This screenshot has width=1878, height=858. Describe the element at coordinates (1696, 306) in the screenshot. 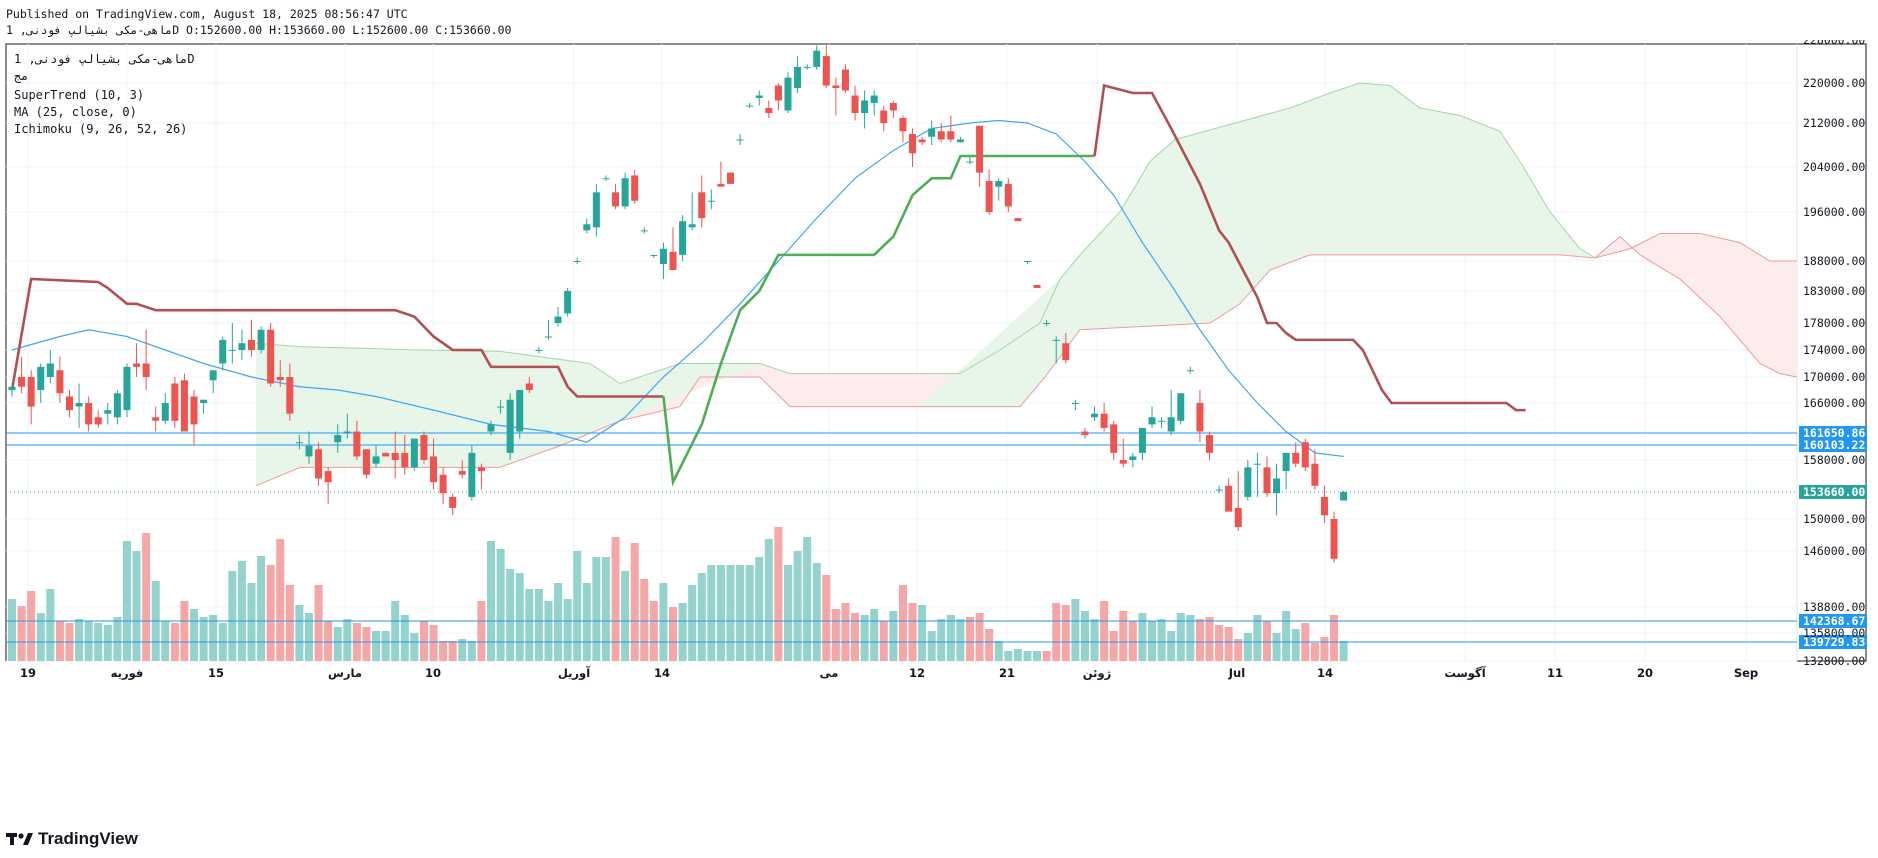

I see `senkou-span-a-future` at that location.